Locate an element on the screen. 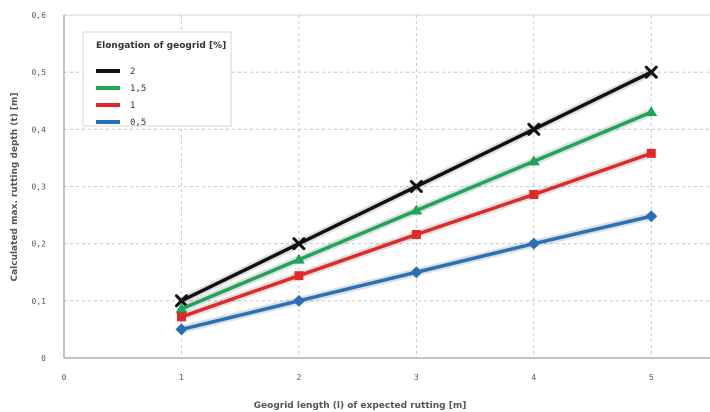 This screenshot has width=710, height=412. x-tick-label: 3 is located at coordinates (416, 377).